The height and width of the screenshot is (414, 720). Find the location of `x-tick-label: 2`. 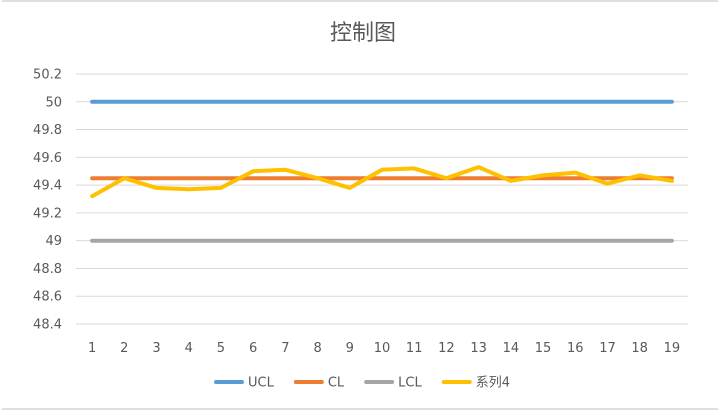

x-tick-label: 2 is located at coordinates (124, 348).